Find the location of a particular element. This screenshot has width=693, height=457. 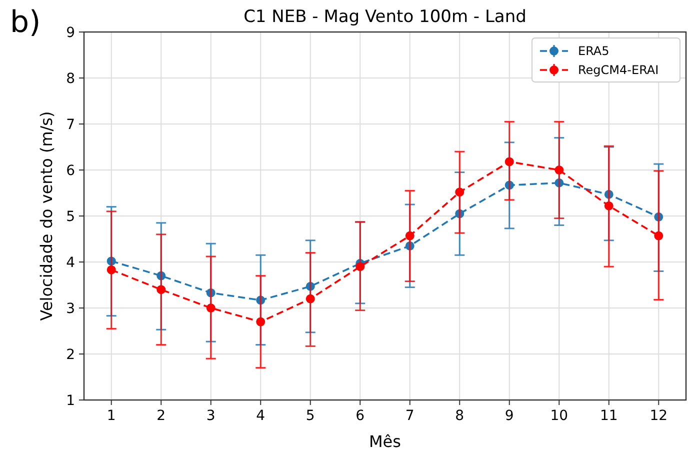

x-tick-label: 5 is located at coordinates (310, 416).